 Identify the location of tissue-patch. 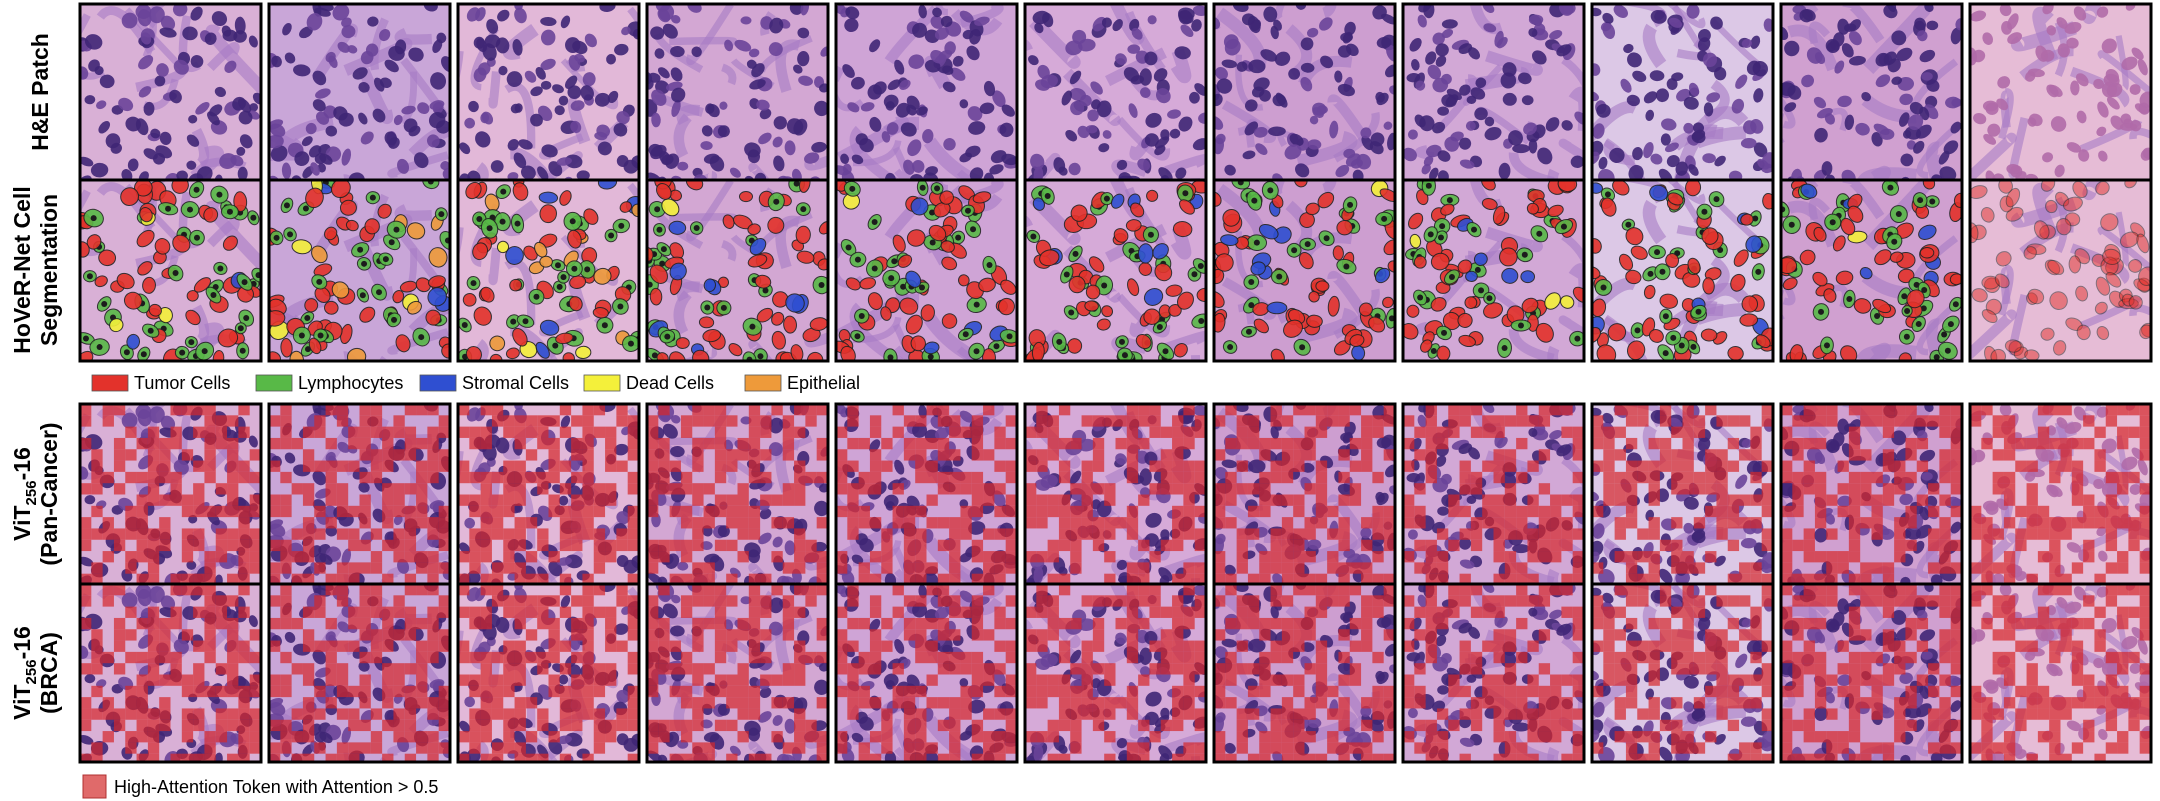
(737, 494).